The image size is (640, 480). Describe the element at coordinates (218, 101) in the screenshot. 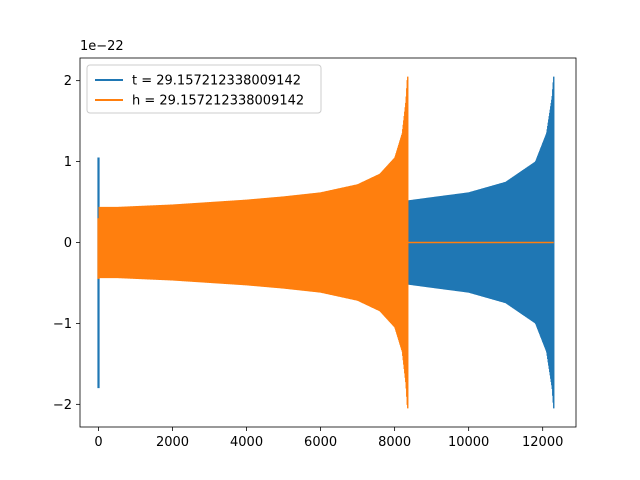

I see `legend-entry: h = 29.157212338009142` at that location.